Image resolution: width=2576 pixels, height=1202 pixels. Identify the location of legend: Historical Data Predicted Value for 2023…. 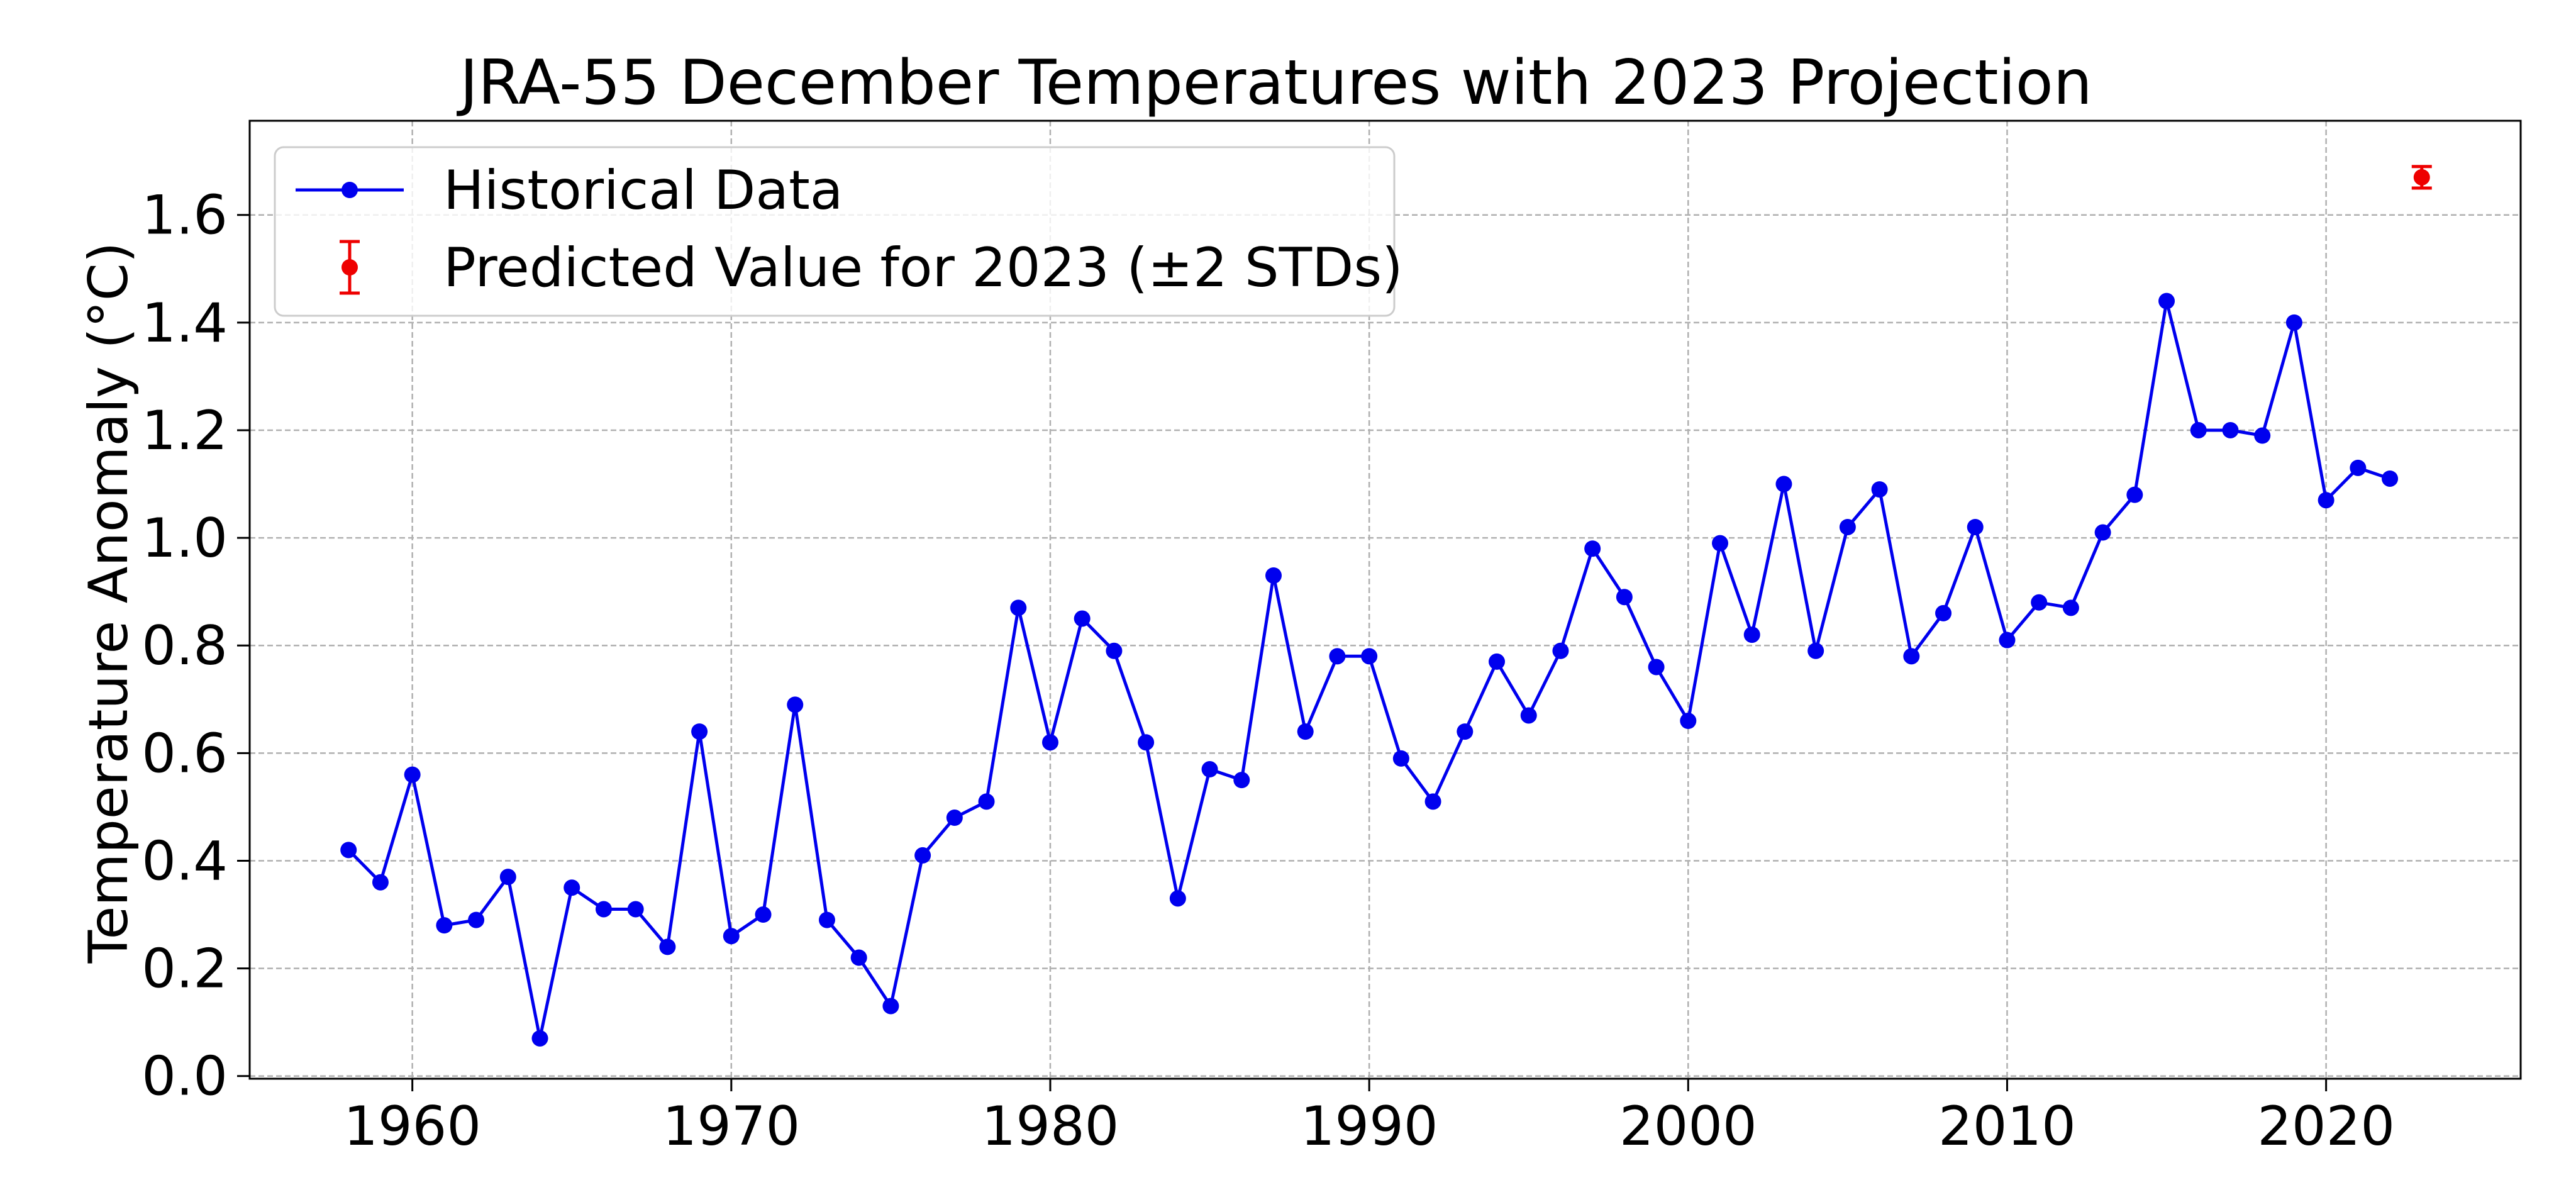
(838, 232).